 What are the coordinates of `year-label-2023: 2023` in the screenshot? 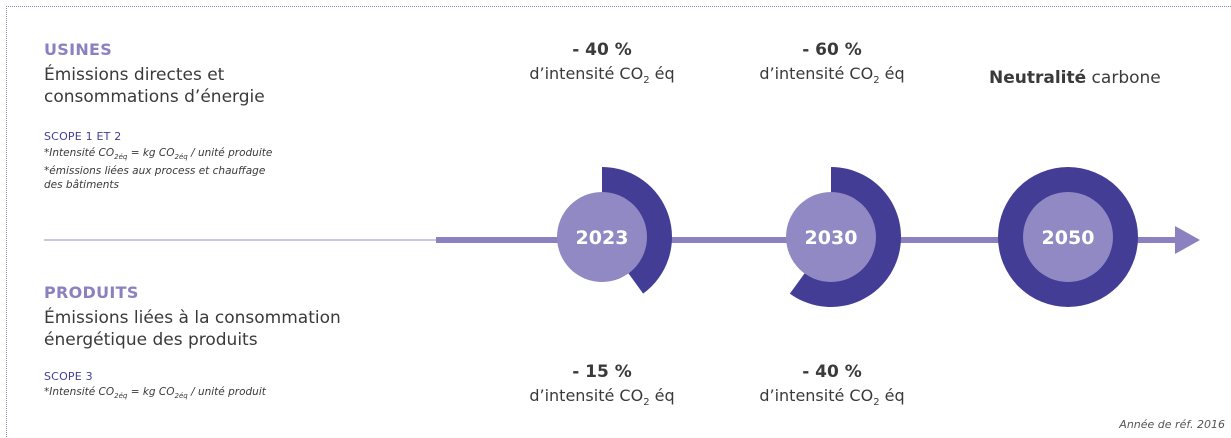 It's located at (602, 238).